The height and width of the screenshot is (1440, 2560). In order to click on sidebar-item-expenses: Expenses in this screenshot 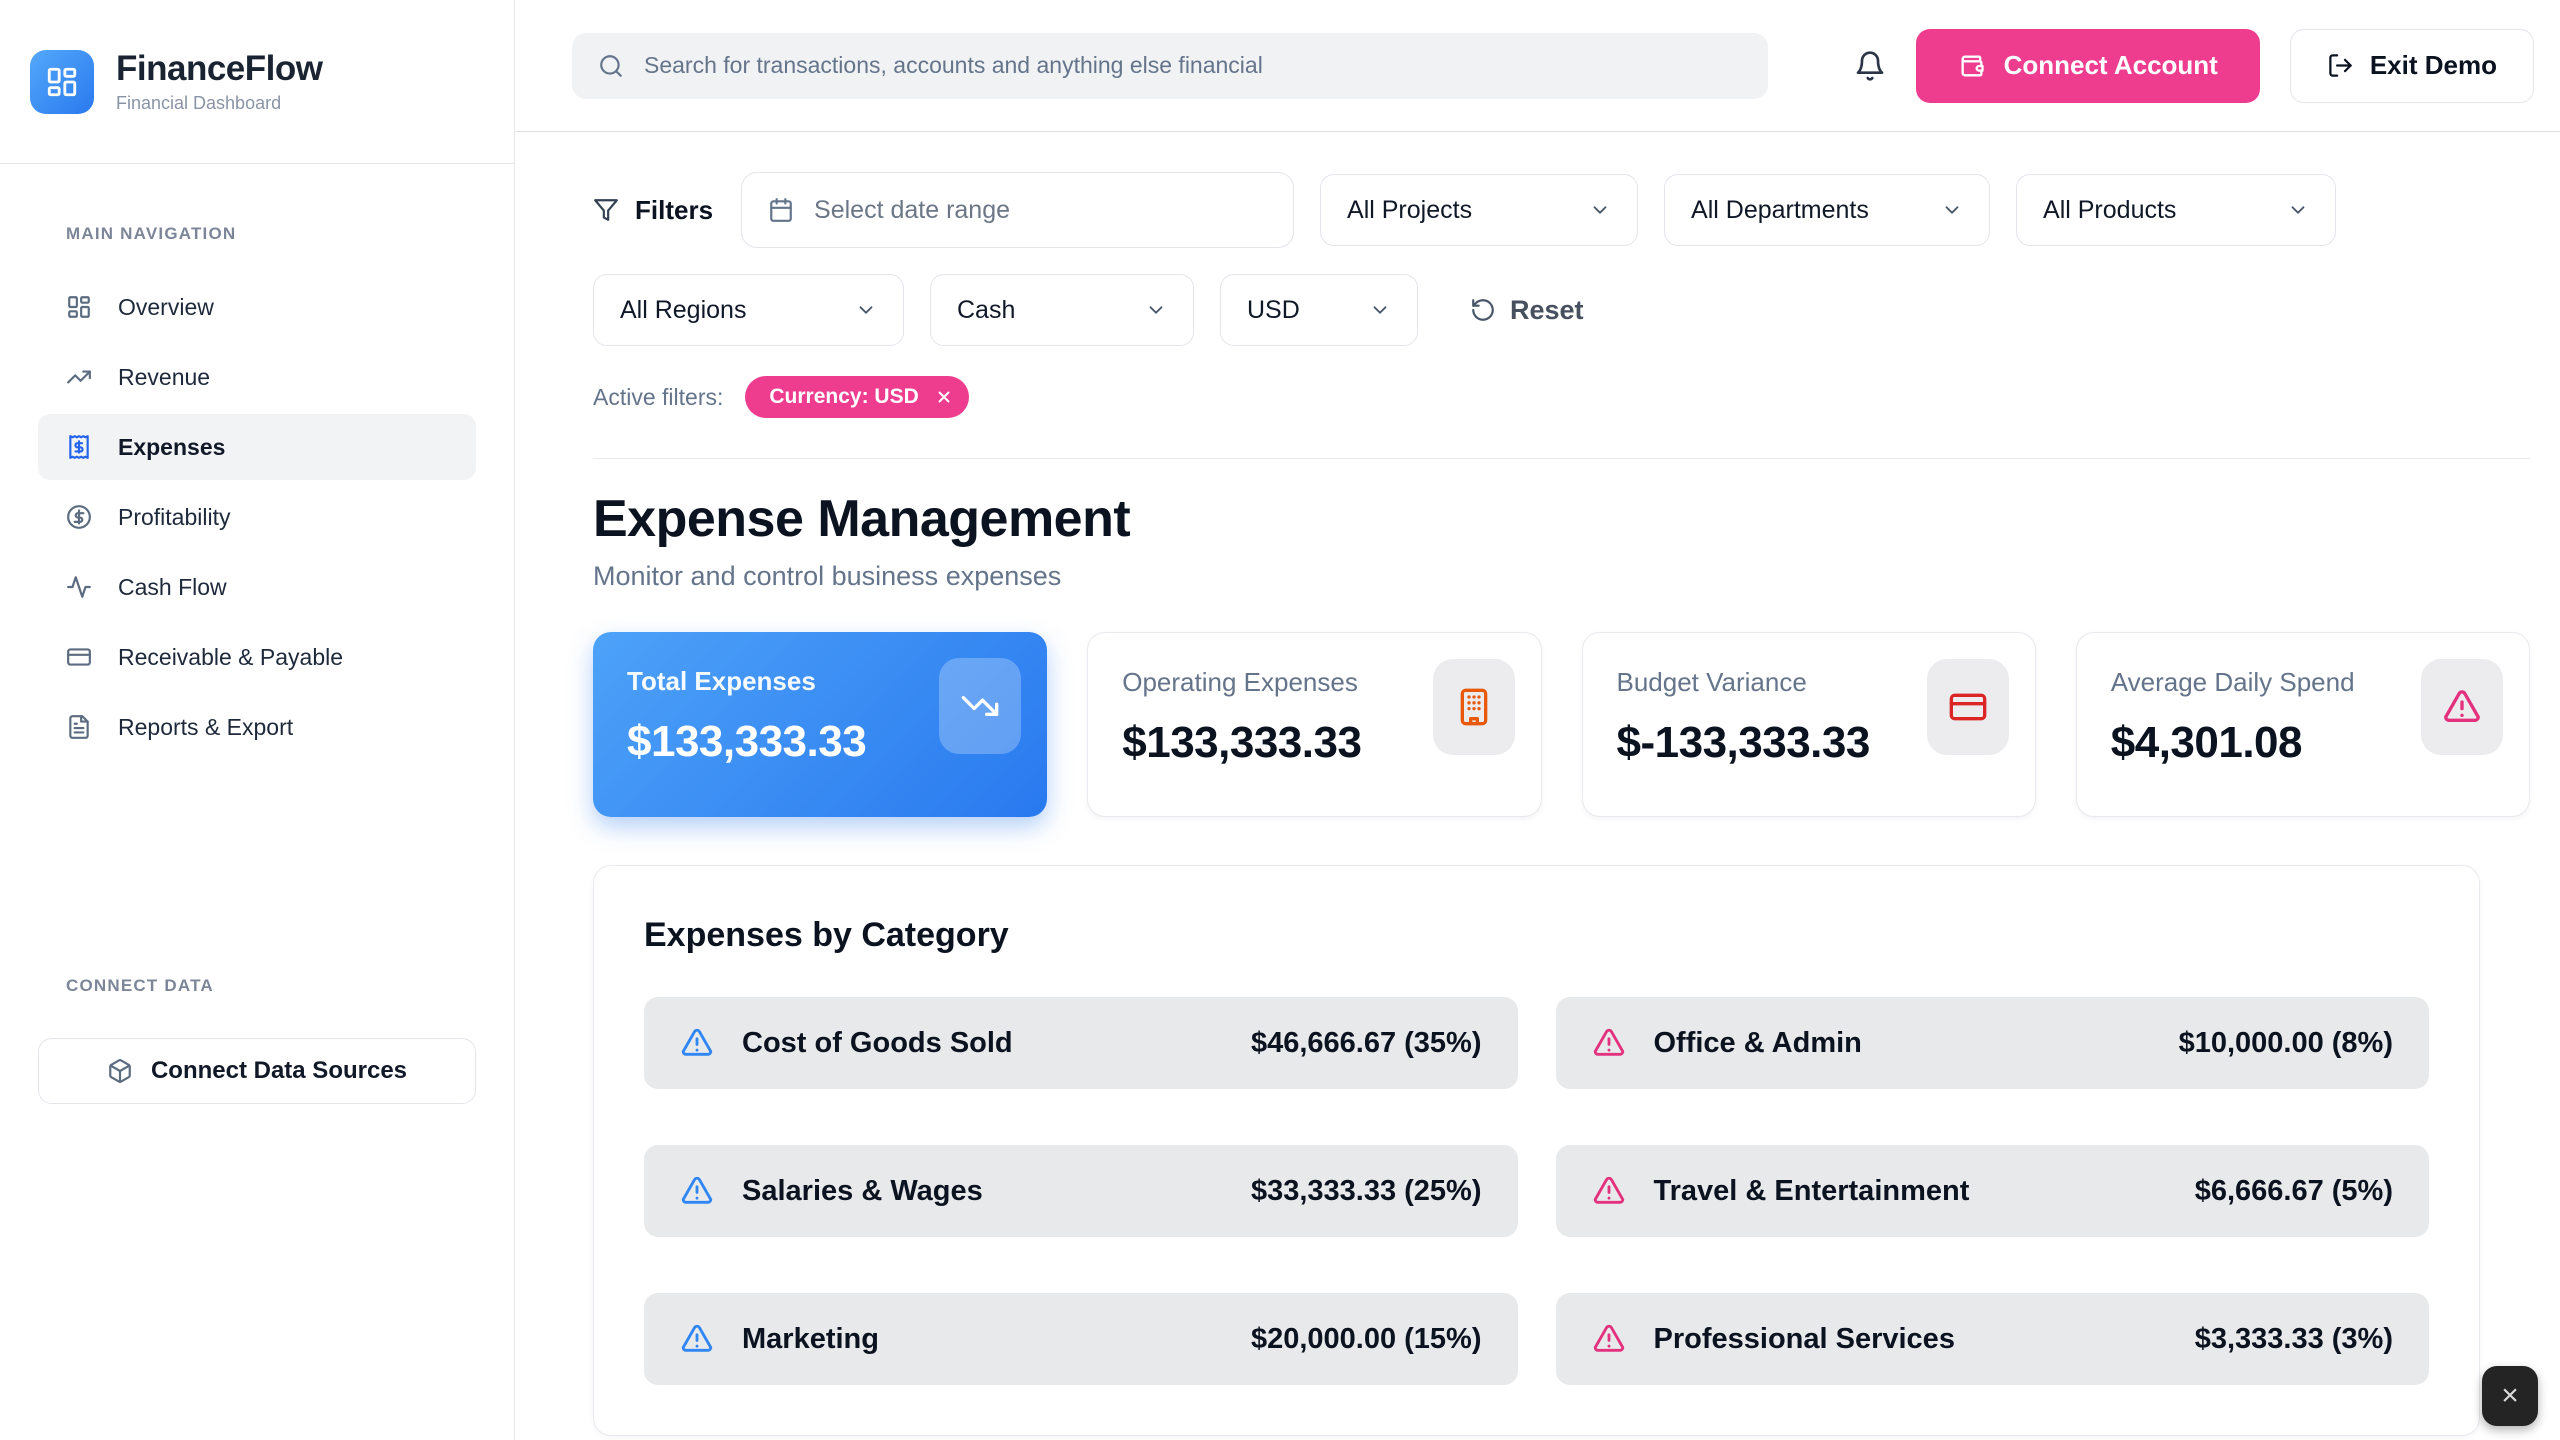, I will do `click(257, 447)`.